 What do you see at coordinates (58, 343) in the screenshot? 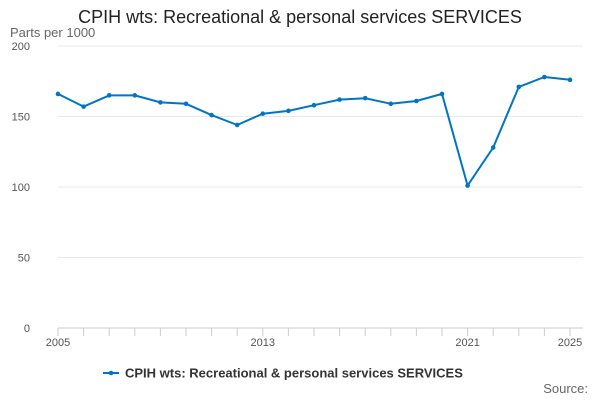
I see `x-tick-label: 2005` at bounding box center [58, 343].